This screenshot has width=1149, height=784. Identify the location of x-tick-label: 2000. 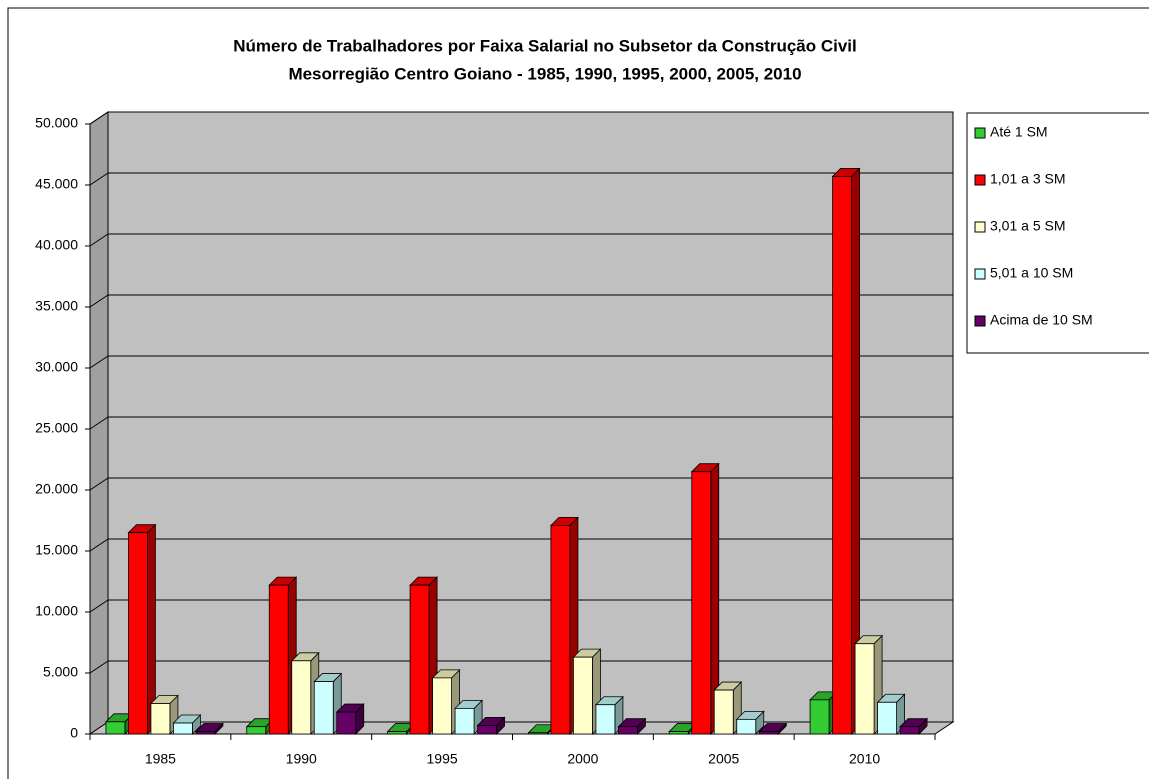
(582, 759).